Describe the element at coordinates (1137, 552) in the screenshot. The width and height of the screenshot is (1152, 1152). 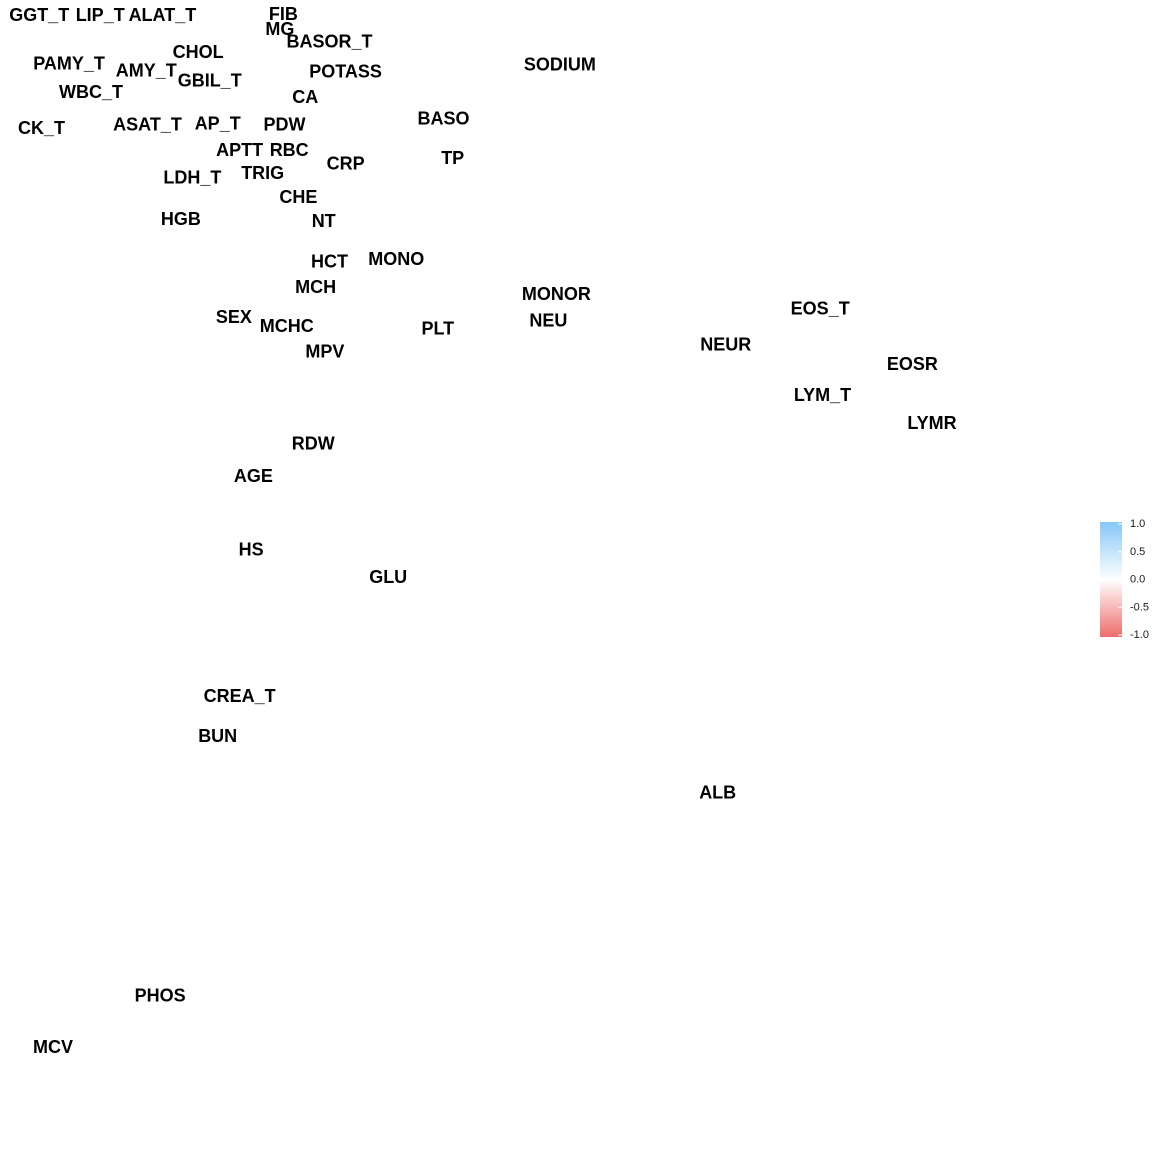
I see `legend-tick-label: 0.5` at that location.